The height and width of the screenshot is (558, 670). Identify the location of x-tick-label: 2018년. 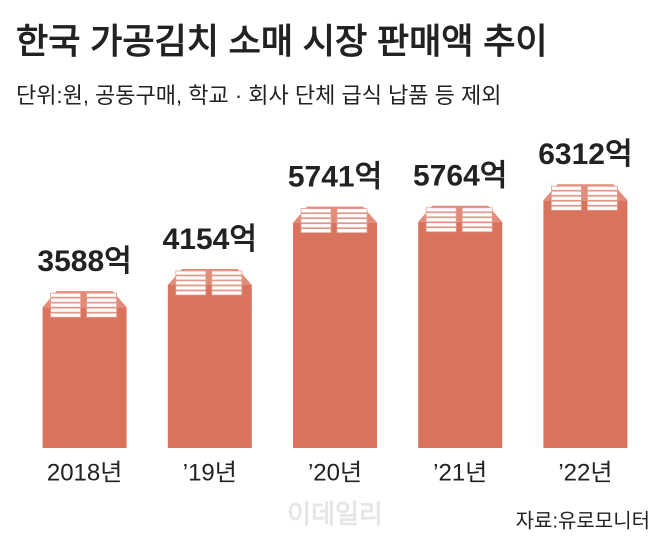
(84, 472).